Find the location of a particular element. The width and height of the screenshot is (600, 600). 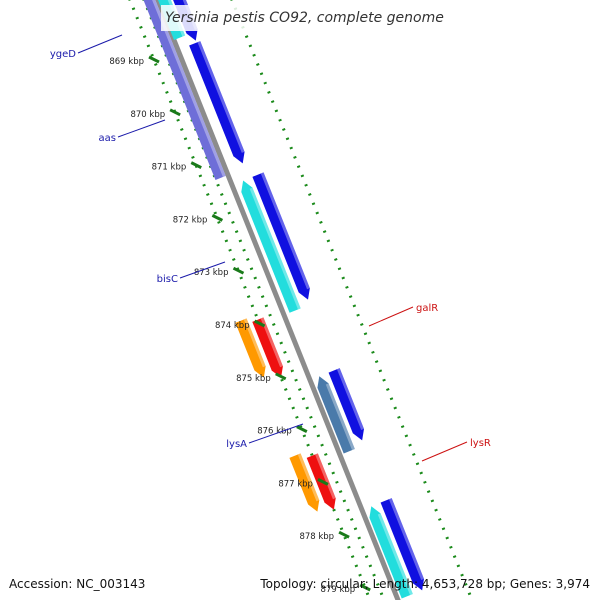

tick-label-4: 873 kbp is located at coordinates (211, 273).